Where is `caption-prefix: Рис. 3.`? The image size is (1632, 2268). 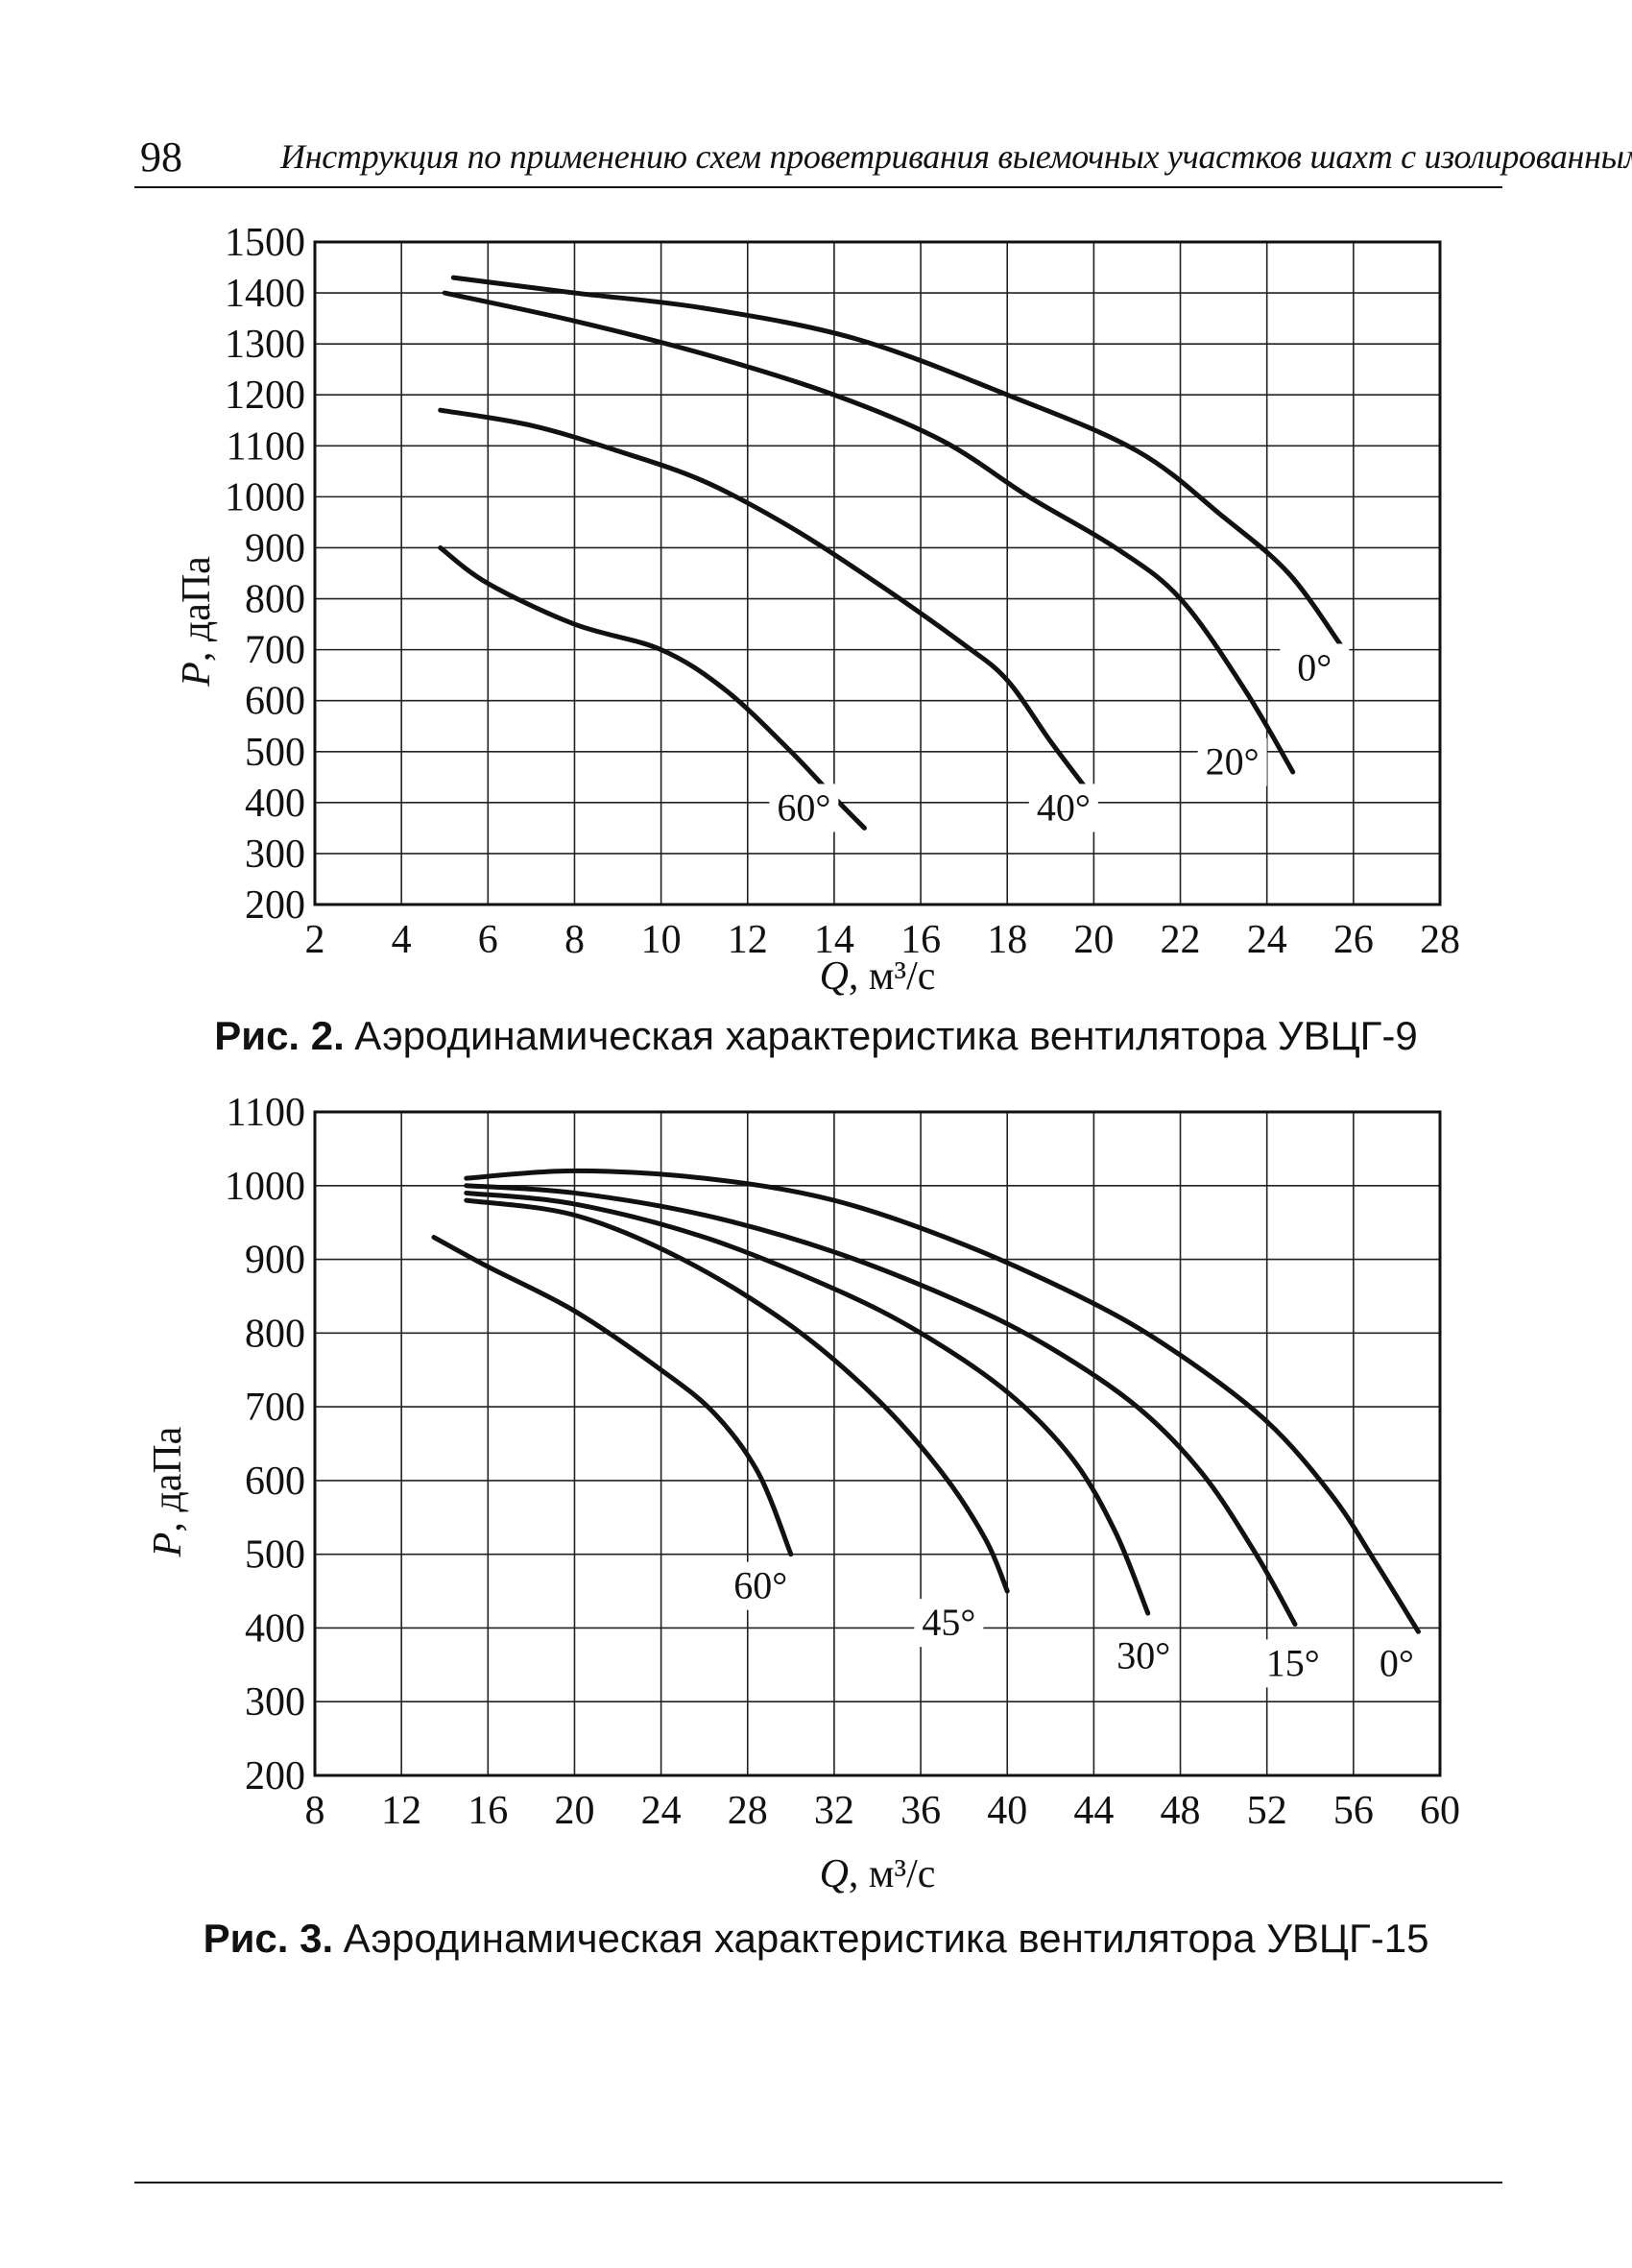 caption-prefix: Рис. 3. is located at coordinates (268, 1939).